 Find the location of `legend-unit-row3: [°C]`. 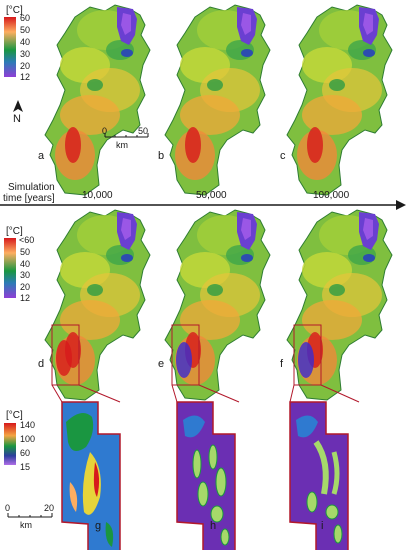

legend-unit-row3: [°C] is located at coordinates (14, 415).